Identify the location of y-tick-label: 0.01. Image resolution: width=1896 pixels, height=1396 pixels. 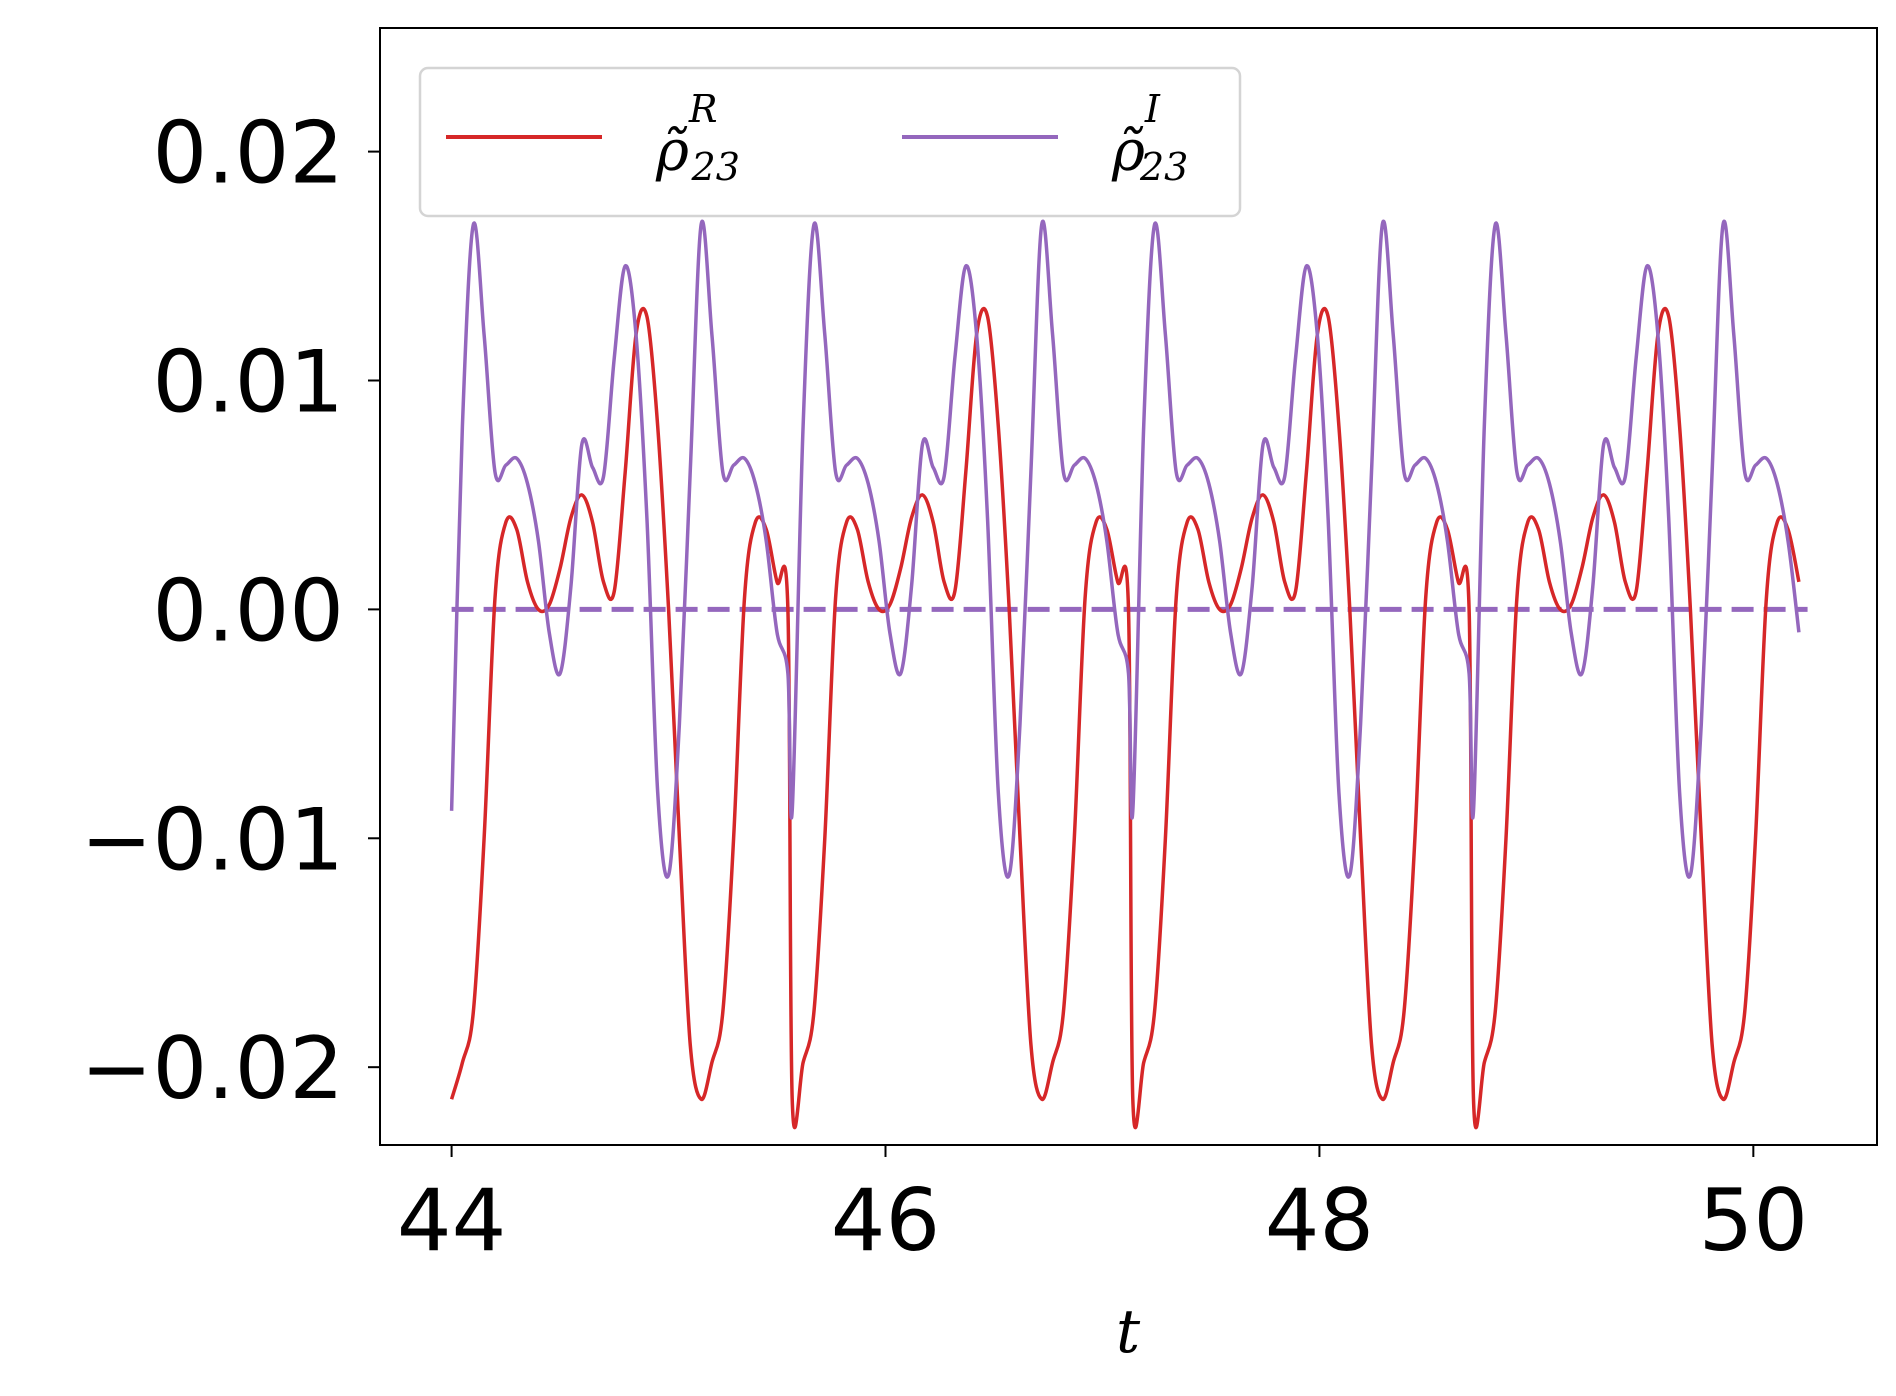
(248, 382).